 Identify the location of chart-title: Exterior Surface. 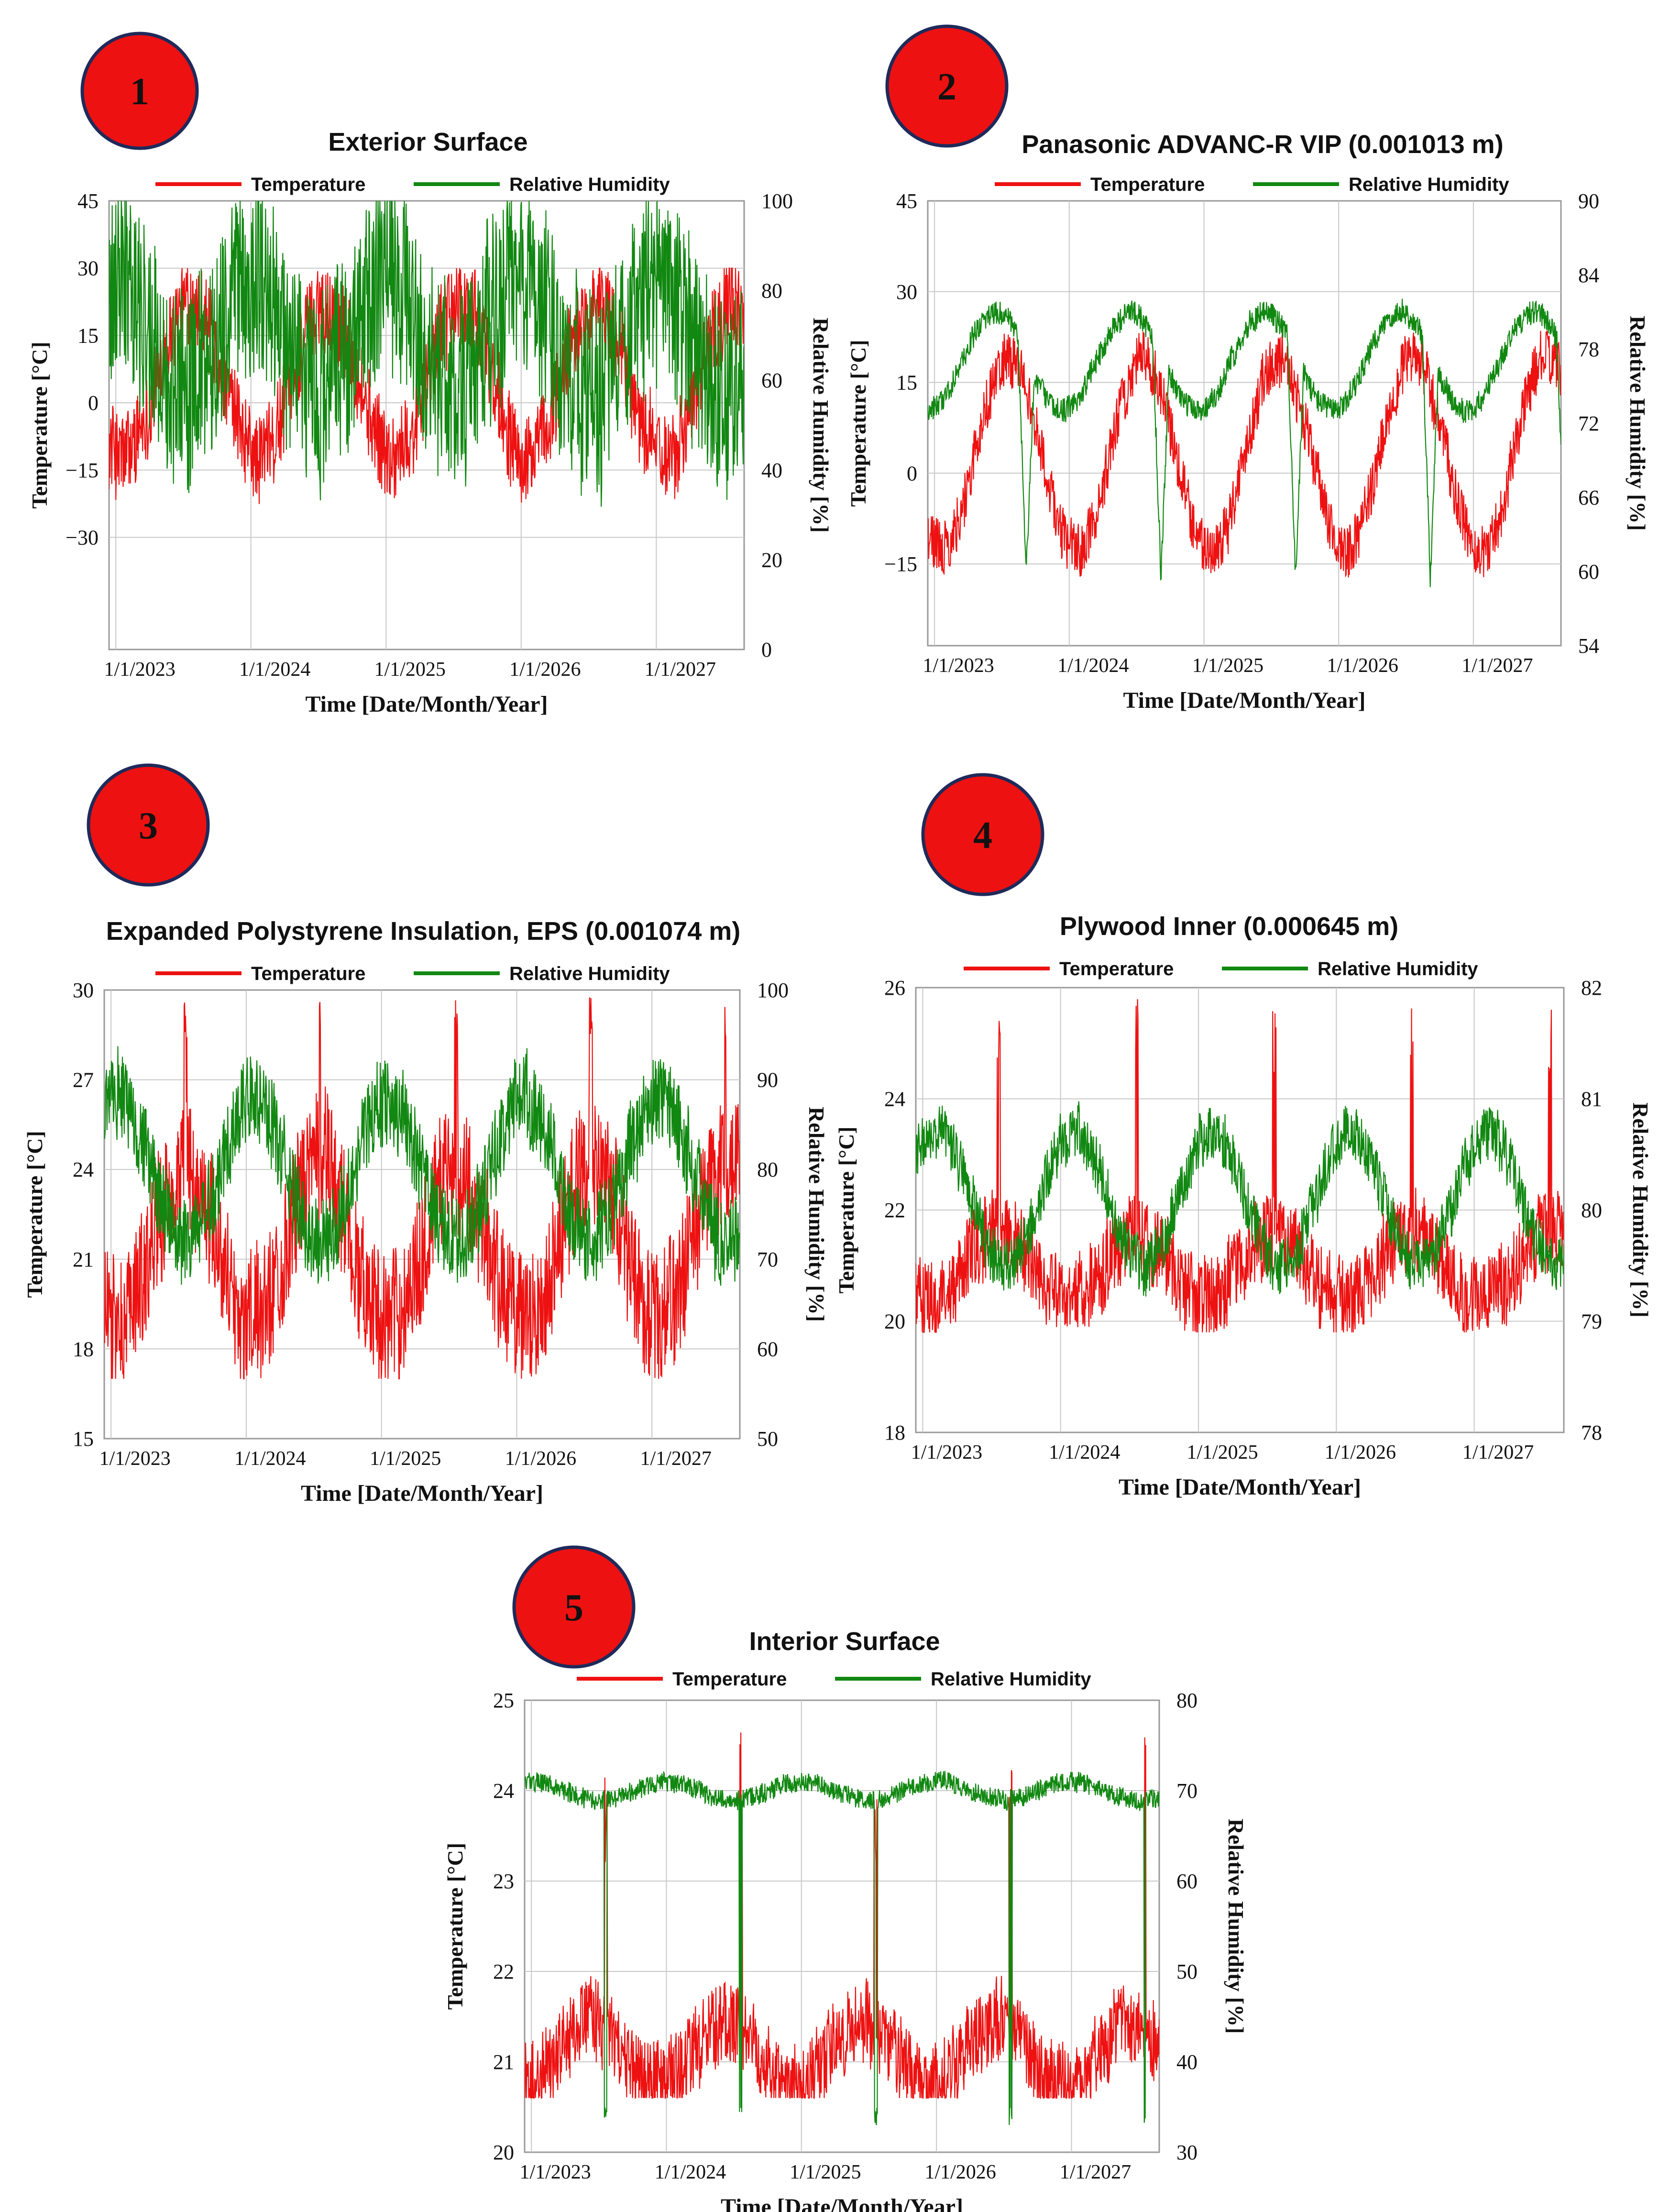
(428, 142).